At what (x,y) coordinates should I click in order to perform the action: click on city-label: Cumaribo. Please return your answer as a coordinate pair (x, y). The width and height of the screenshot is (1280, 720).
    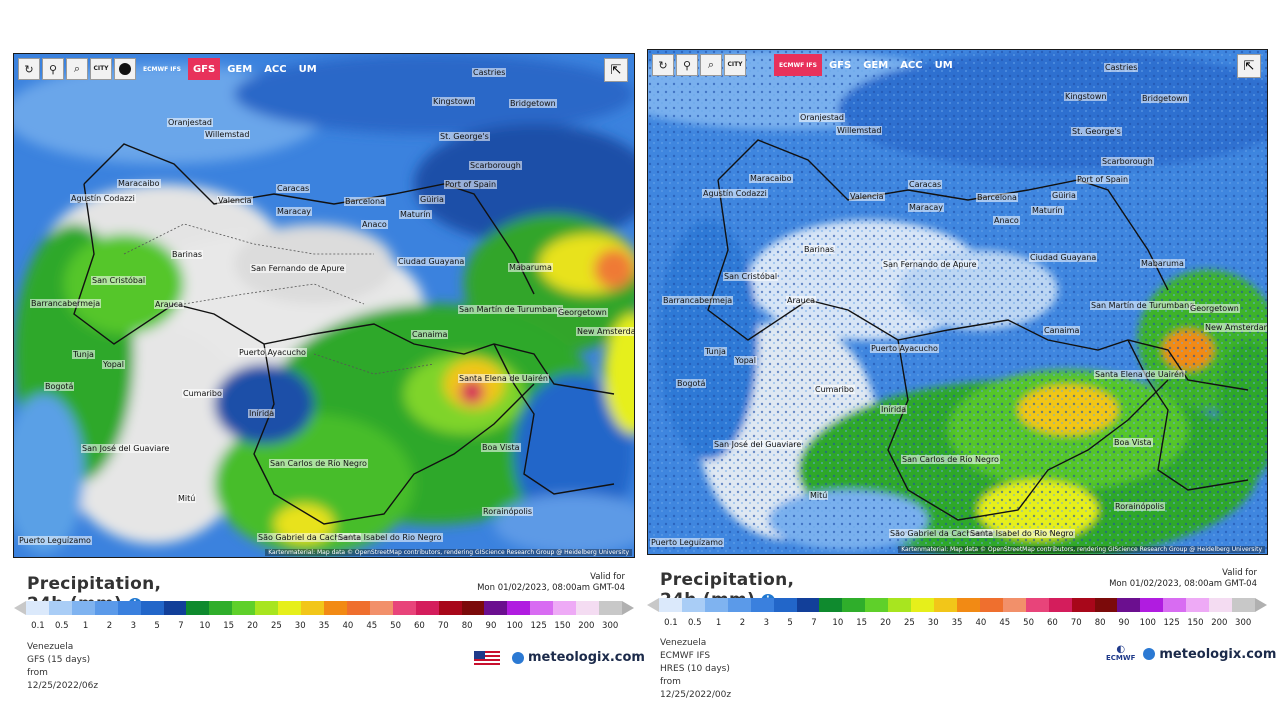
    Looking at the image, I should click on (834, 389).